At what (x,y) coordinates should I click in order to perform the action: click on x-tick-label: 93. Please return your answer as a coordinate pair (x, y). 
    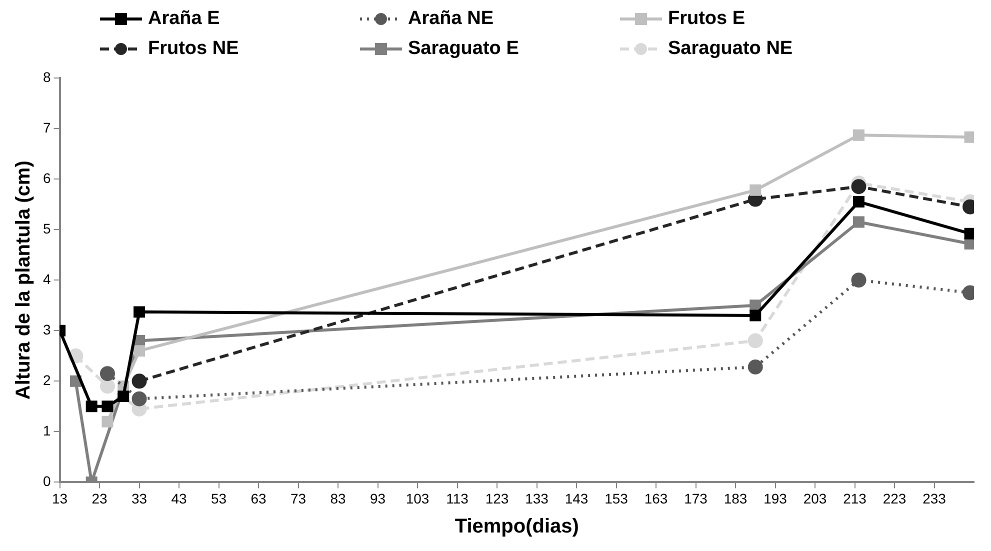
    Looking at the image, I should click on (378, 498).